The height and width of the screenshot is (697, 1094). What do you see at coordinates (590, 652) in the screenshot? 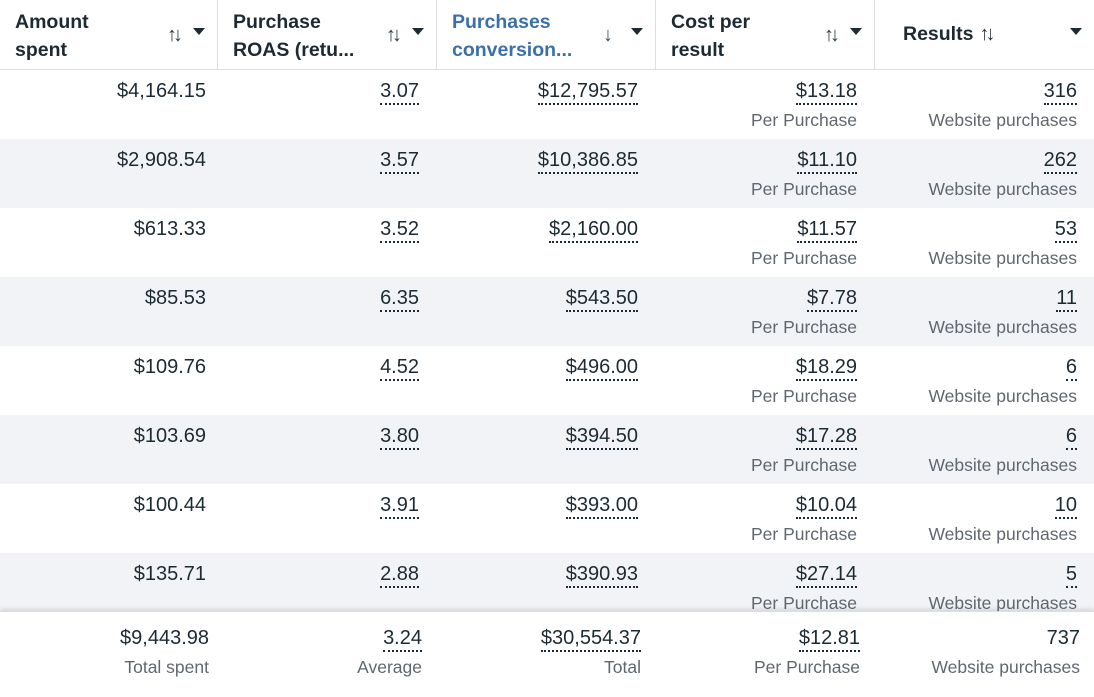
I see `summary-purchases-conversion: $30,554.37 Total` at bounding box center [590, 652].